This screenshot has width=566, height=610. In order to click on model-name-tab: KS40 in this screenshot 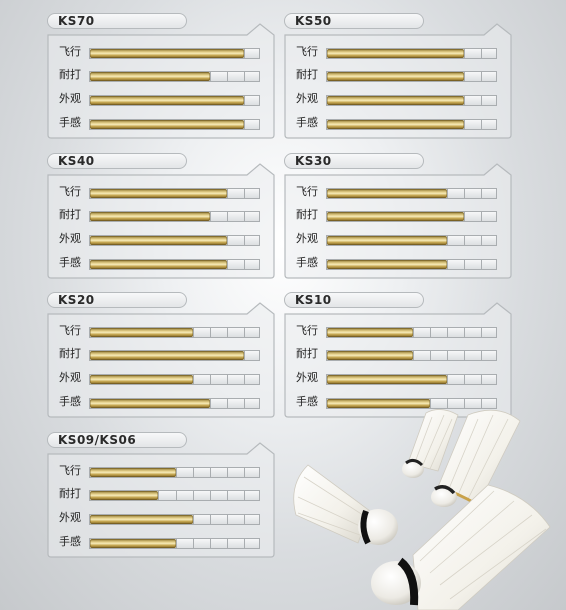, I will do `click(117, 161)`.